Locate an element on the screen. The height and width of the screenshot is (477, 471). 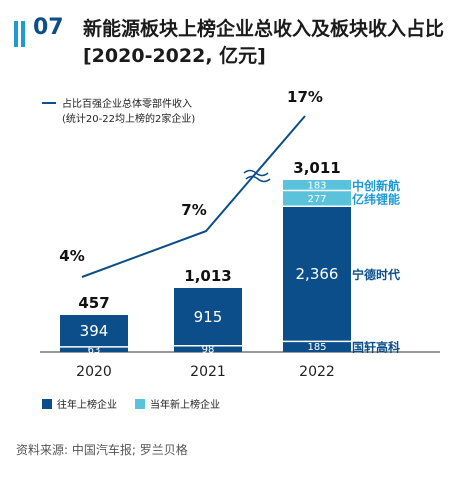
legend: 往年上榜企业 当年新上榜企业 is located at coordinates (131, 403).